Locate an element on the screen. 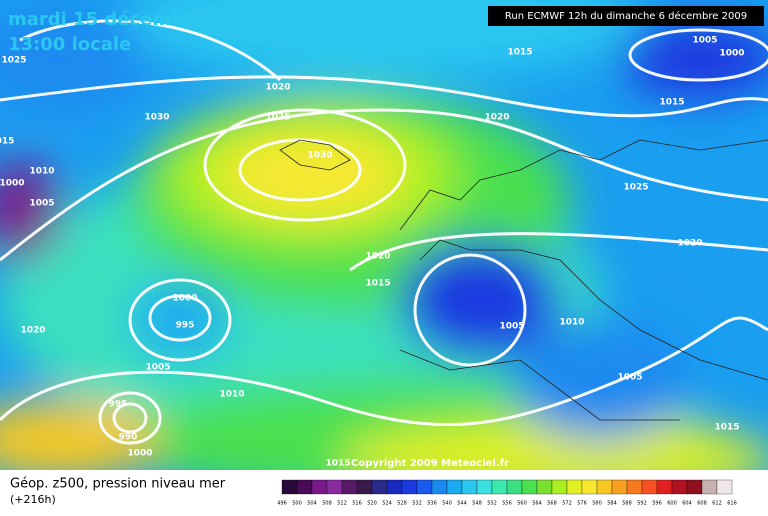 The image size is (768, 516). legend-tick-label: 516 is located at coordinates (357, 504).